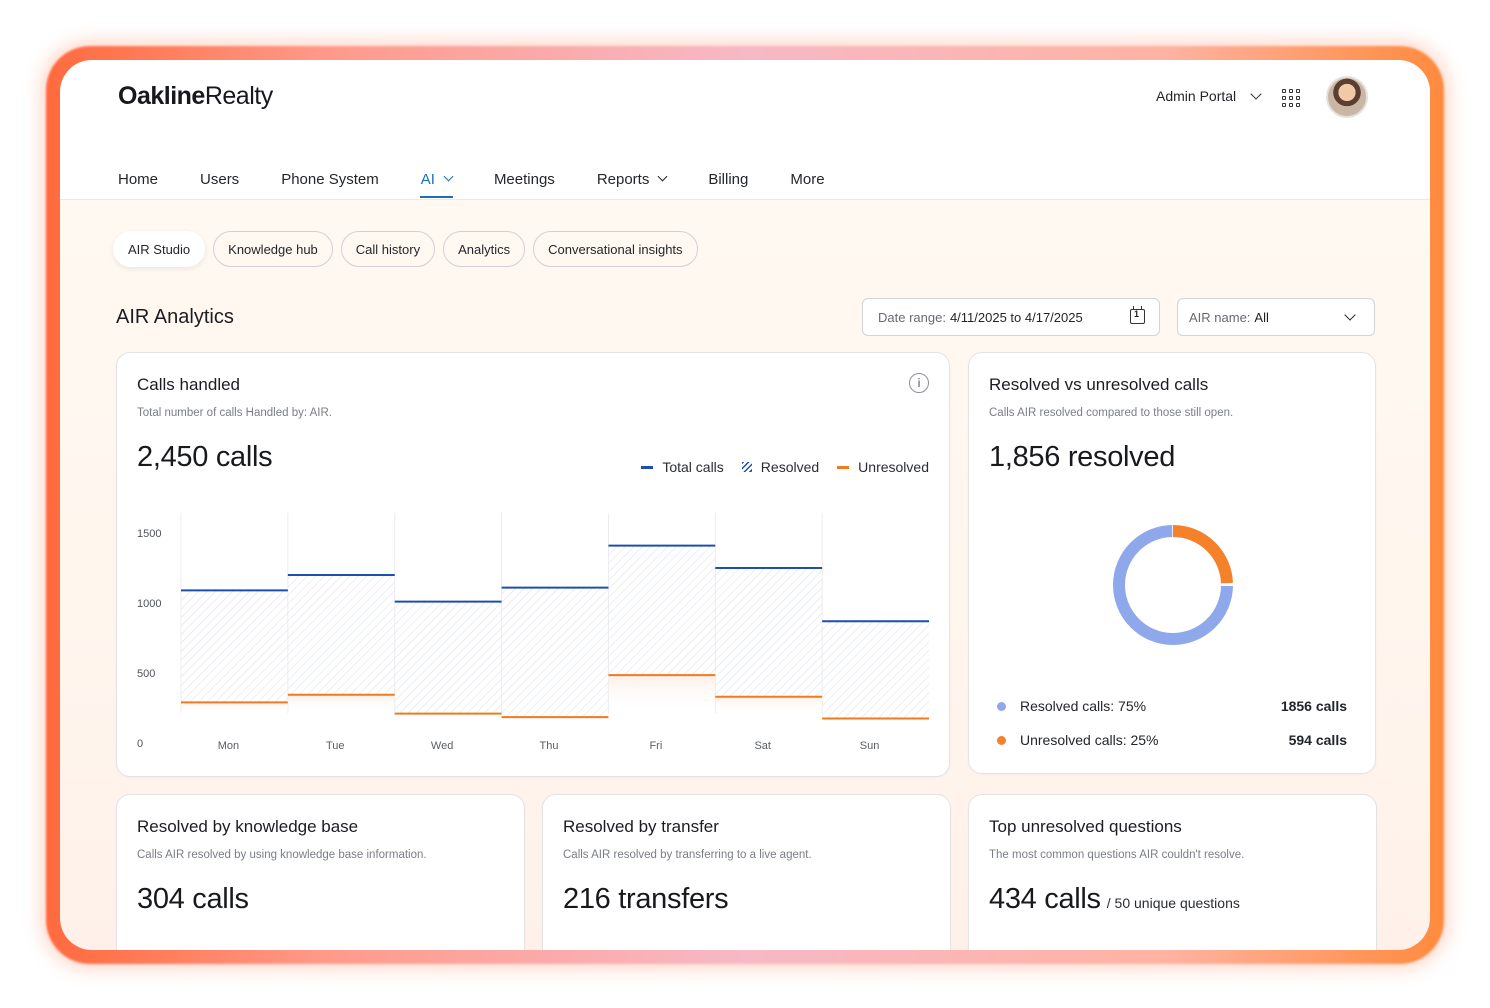  I want to click on nav-item-label: Users, so click(220, 179).